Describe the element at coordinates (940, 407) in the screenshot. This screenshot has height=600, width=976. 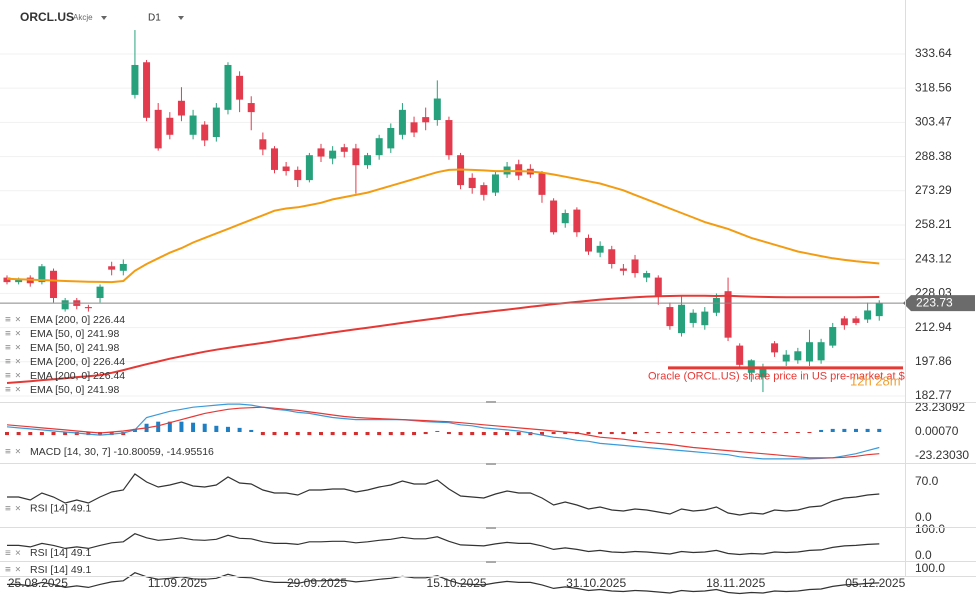
I see `y-tick-label: 23.23092` at that location.